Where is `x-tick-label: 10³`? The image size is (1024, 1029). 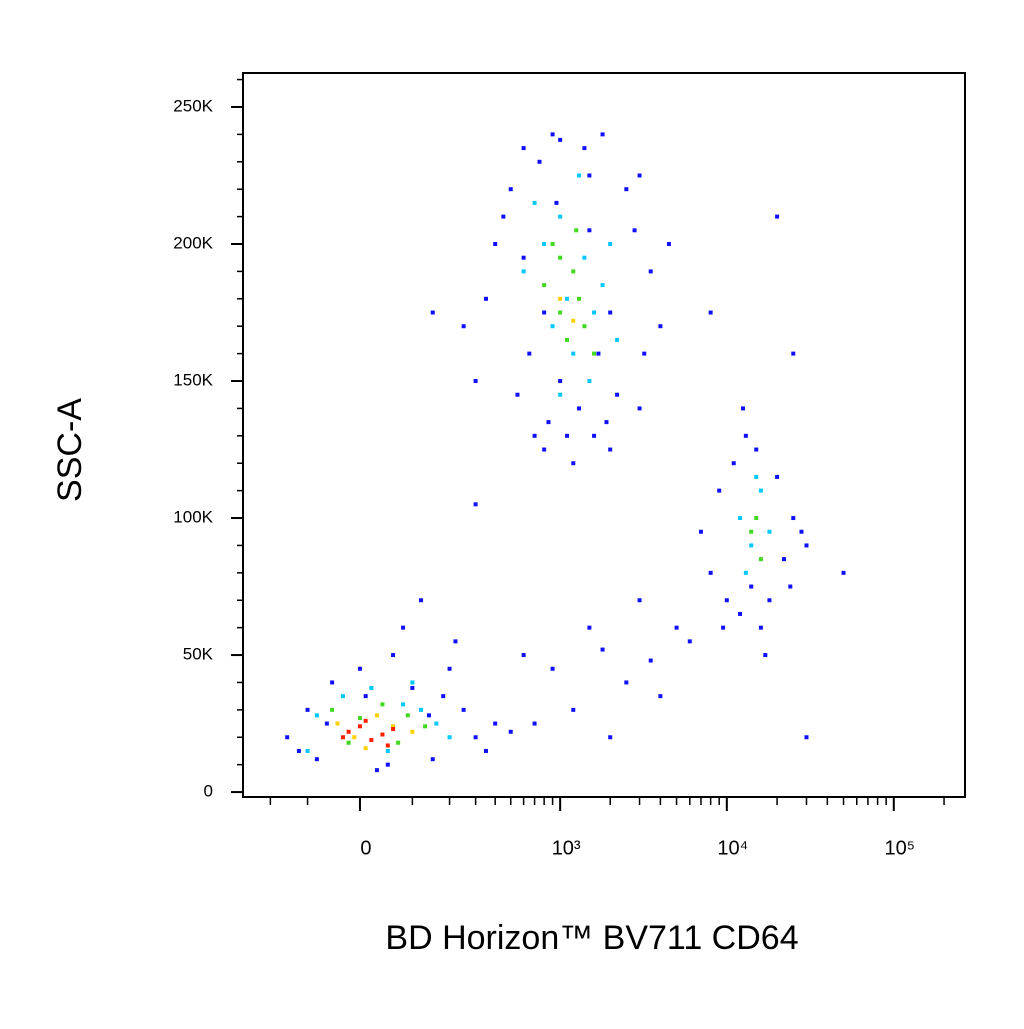
x-tick-label: 10³ is located at coordinates (566, 848).